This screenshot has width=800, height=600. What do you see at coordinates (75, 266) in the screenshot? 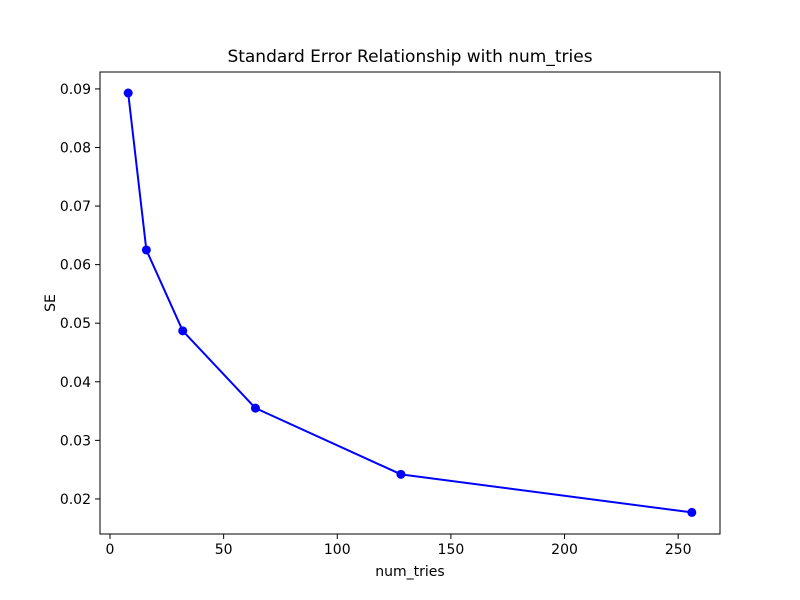
I see `y-tick-label: 0.06` at bounding box center [75, 266].